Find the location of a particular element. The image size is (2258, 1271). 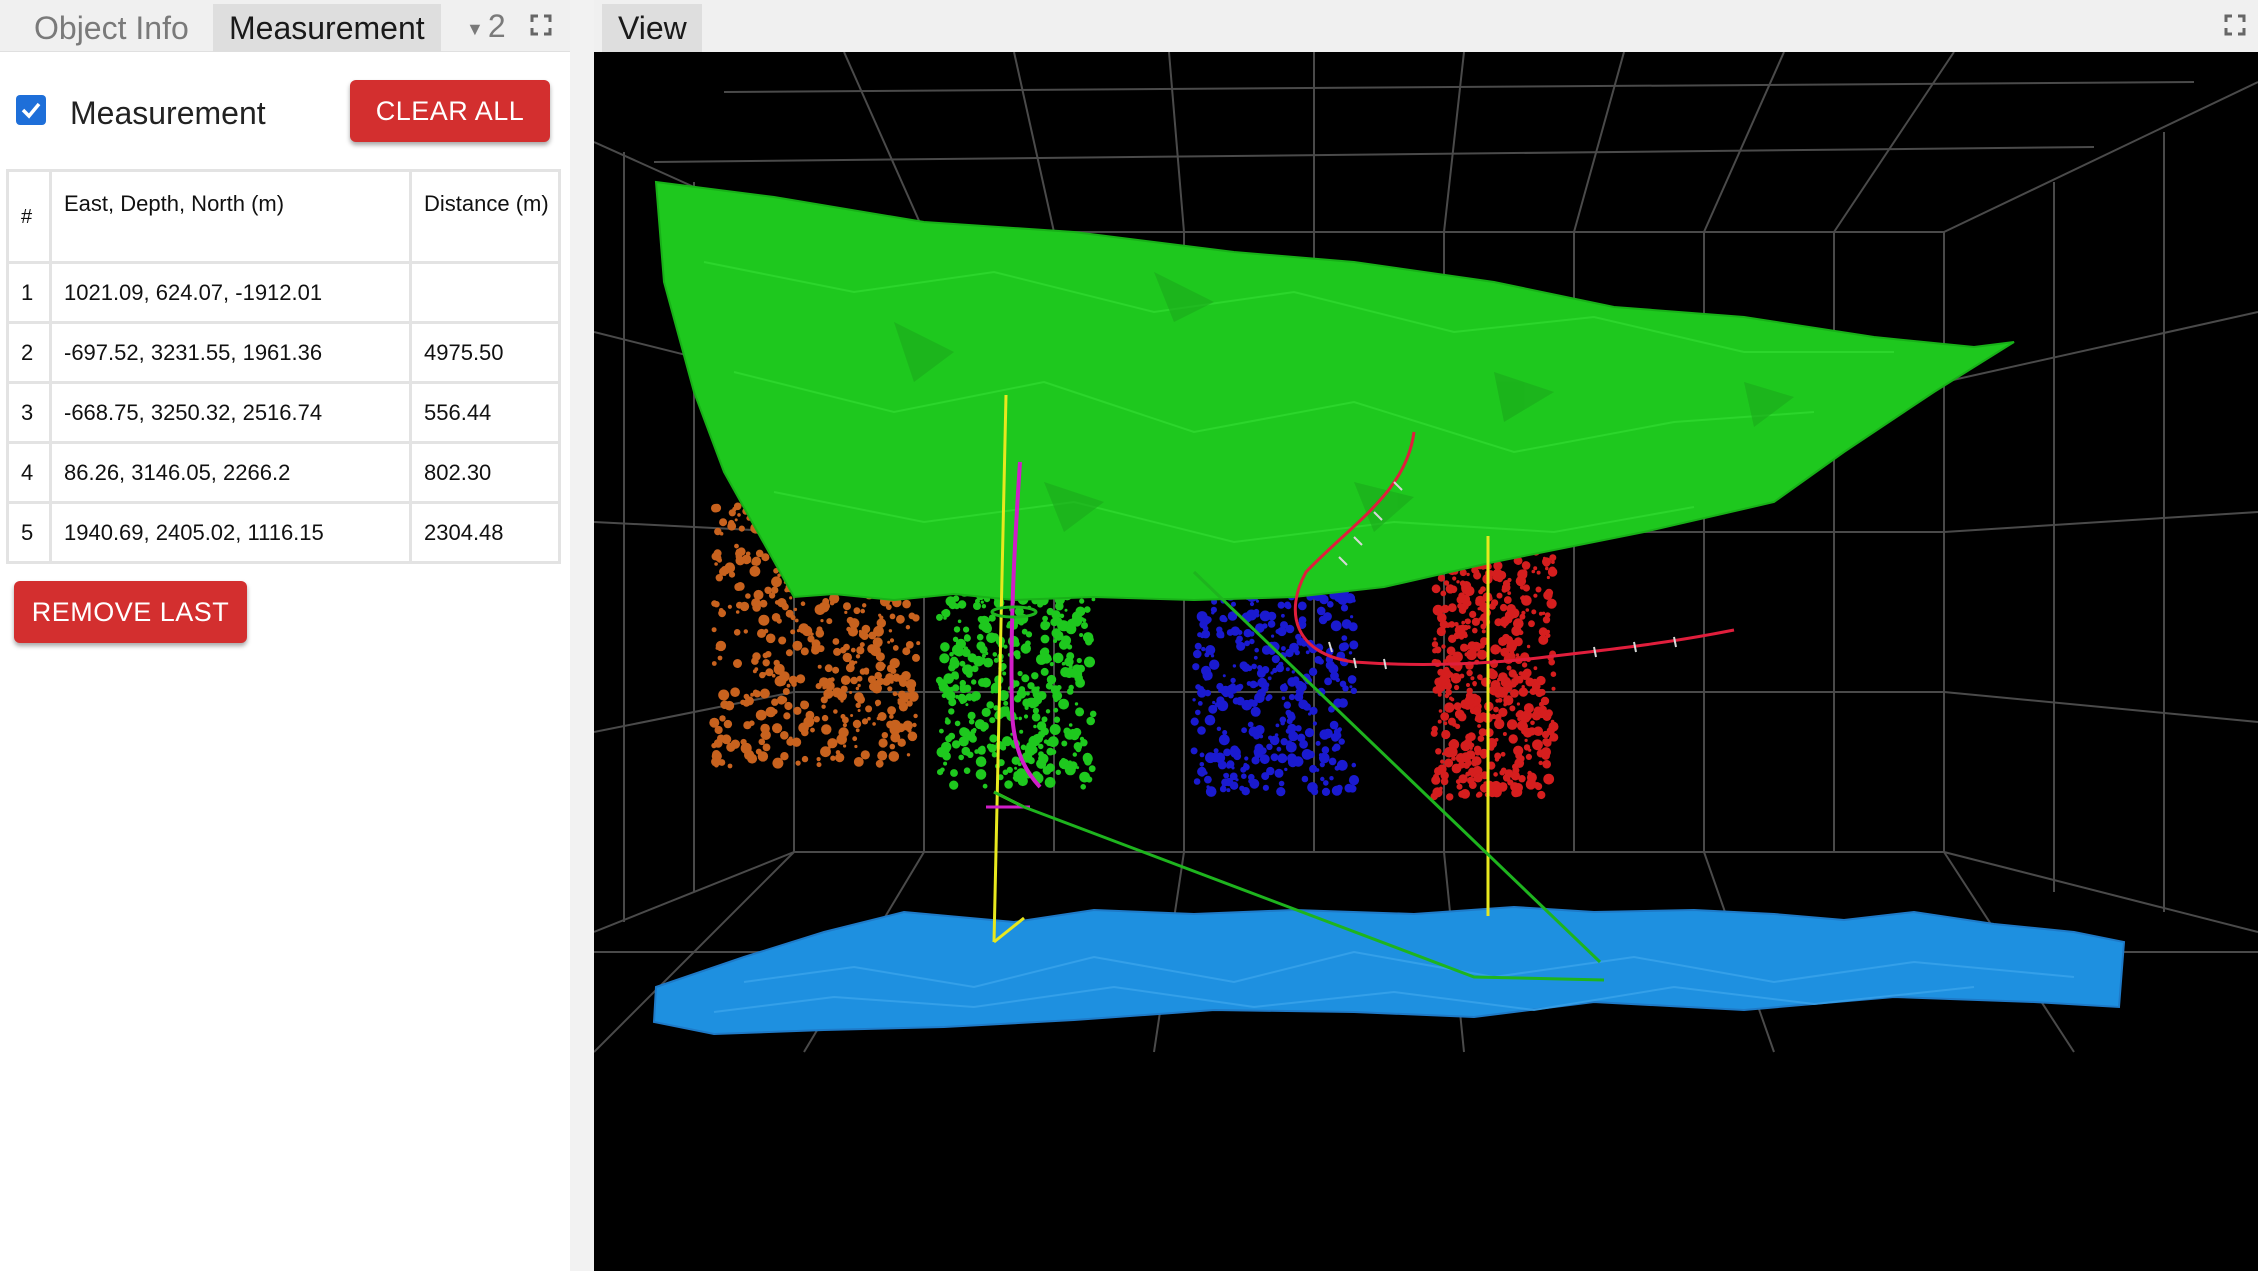

tab-measurement: Measurement is located at coordinates (327, 28).